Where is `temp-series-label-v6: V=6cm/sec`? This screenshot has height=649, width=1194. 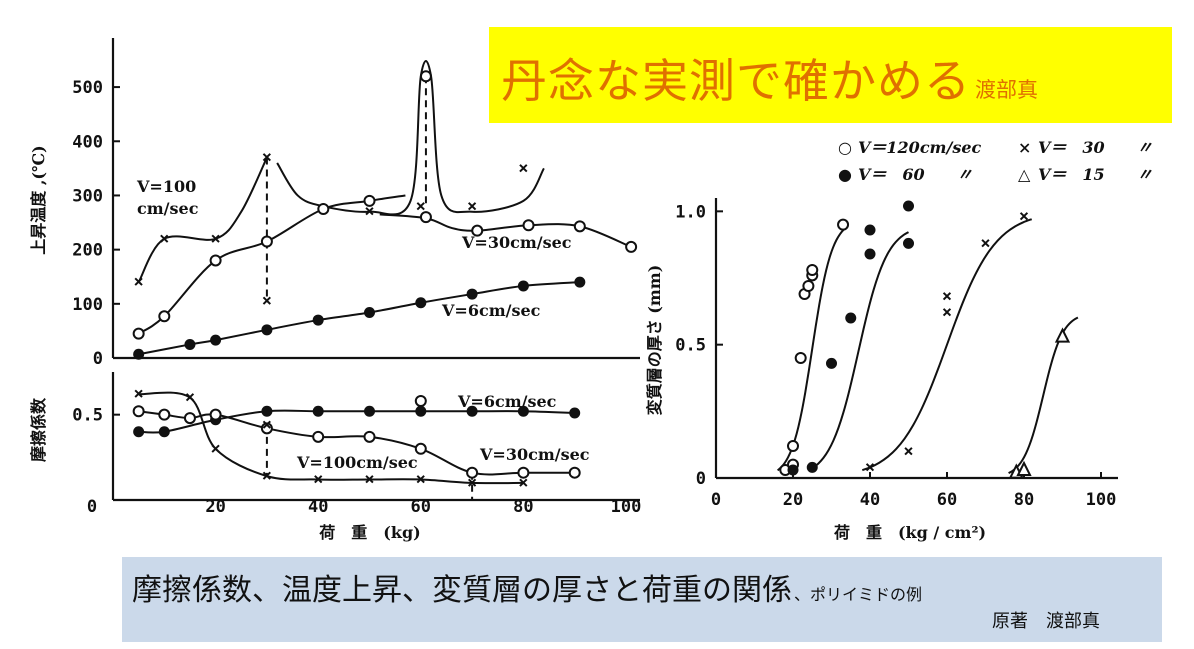
temp-series-label-v6: V=6cm/sec is located at coordinates (491, 310).